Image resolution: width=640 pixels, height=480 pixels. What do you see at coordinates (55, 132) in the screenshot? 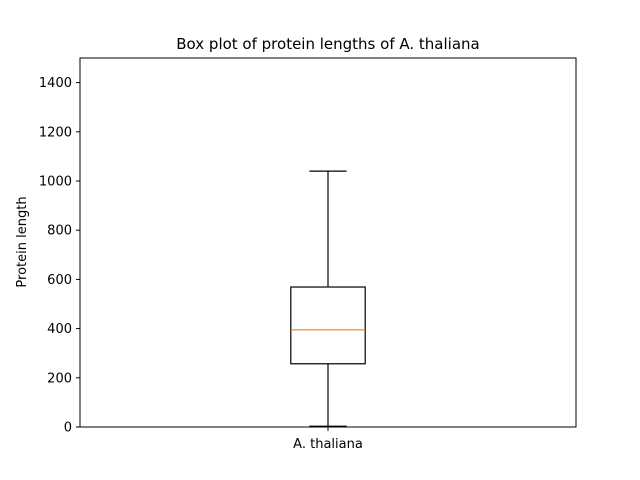
I see `y-tick-label: 1200` at bounding box center [55, 132].